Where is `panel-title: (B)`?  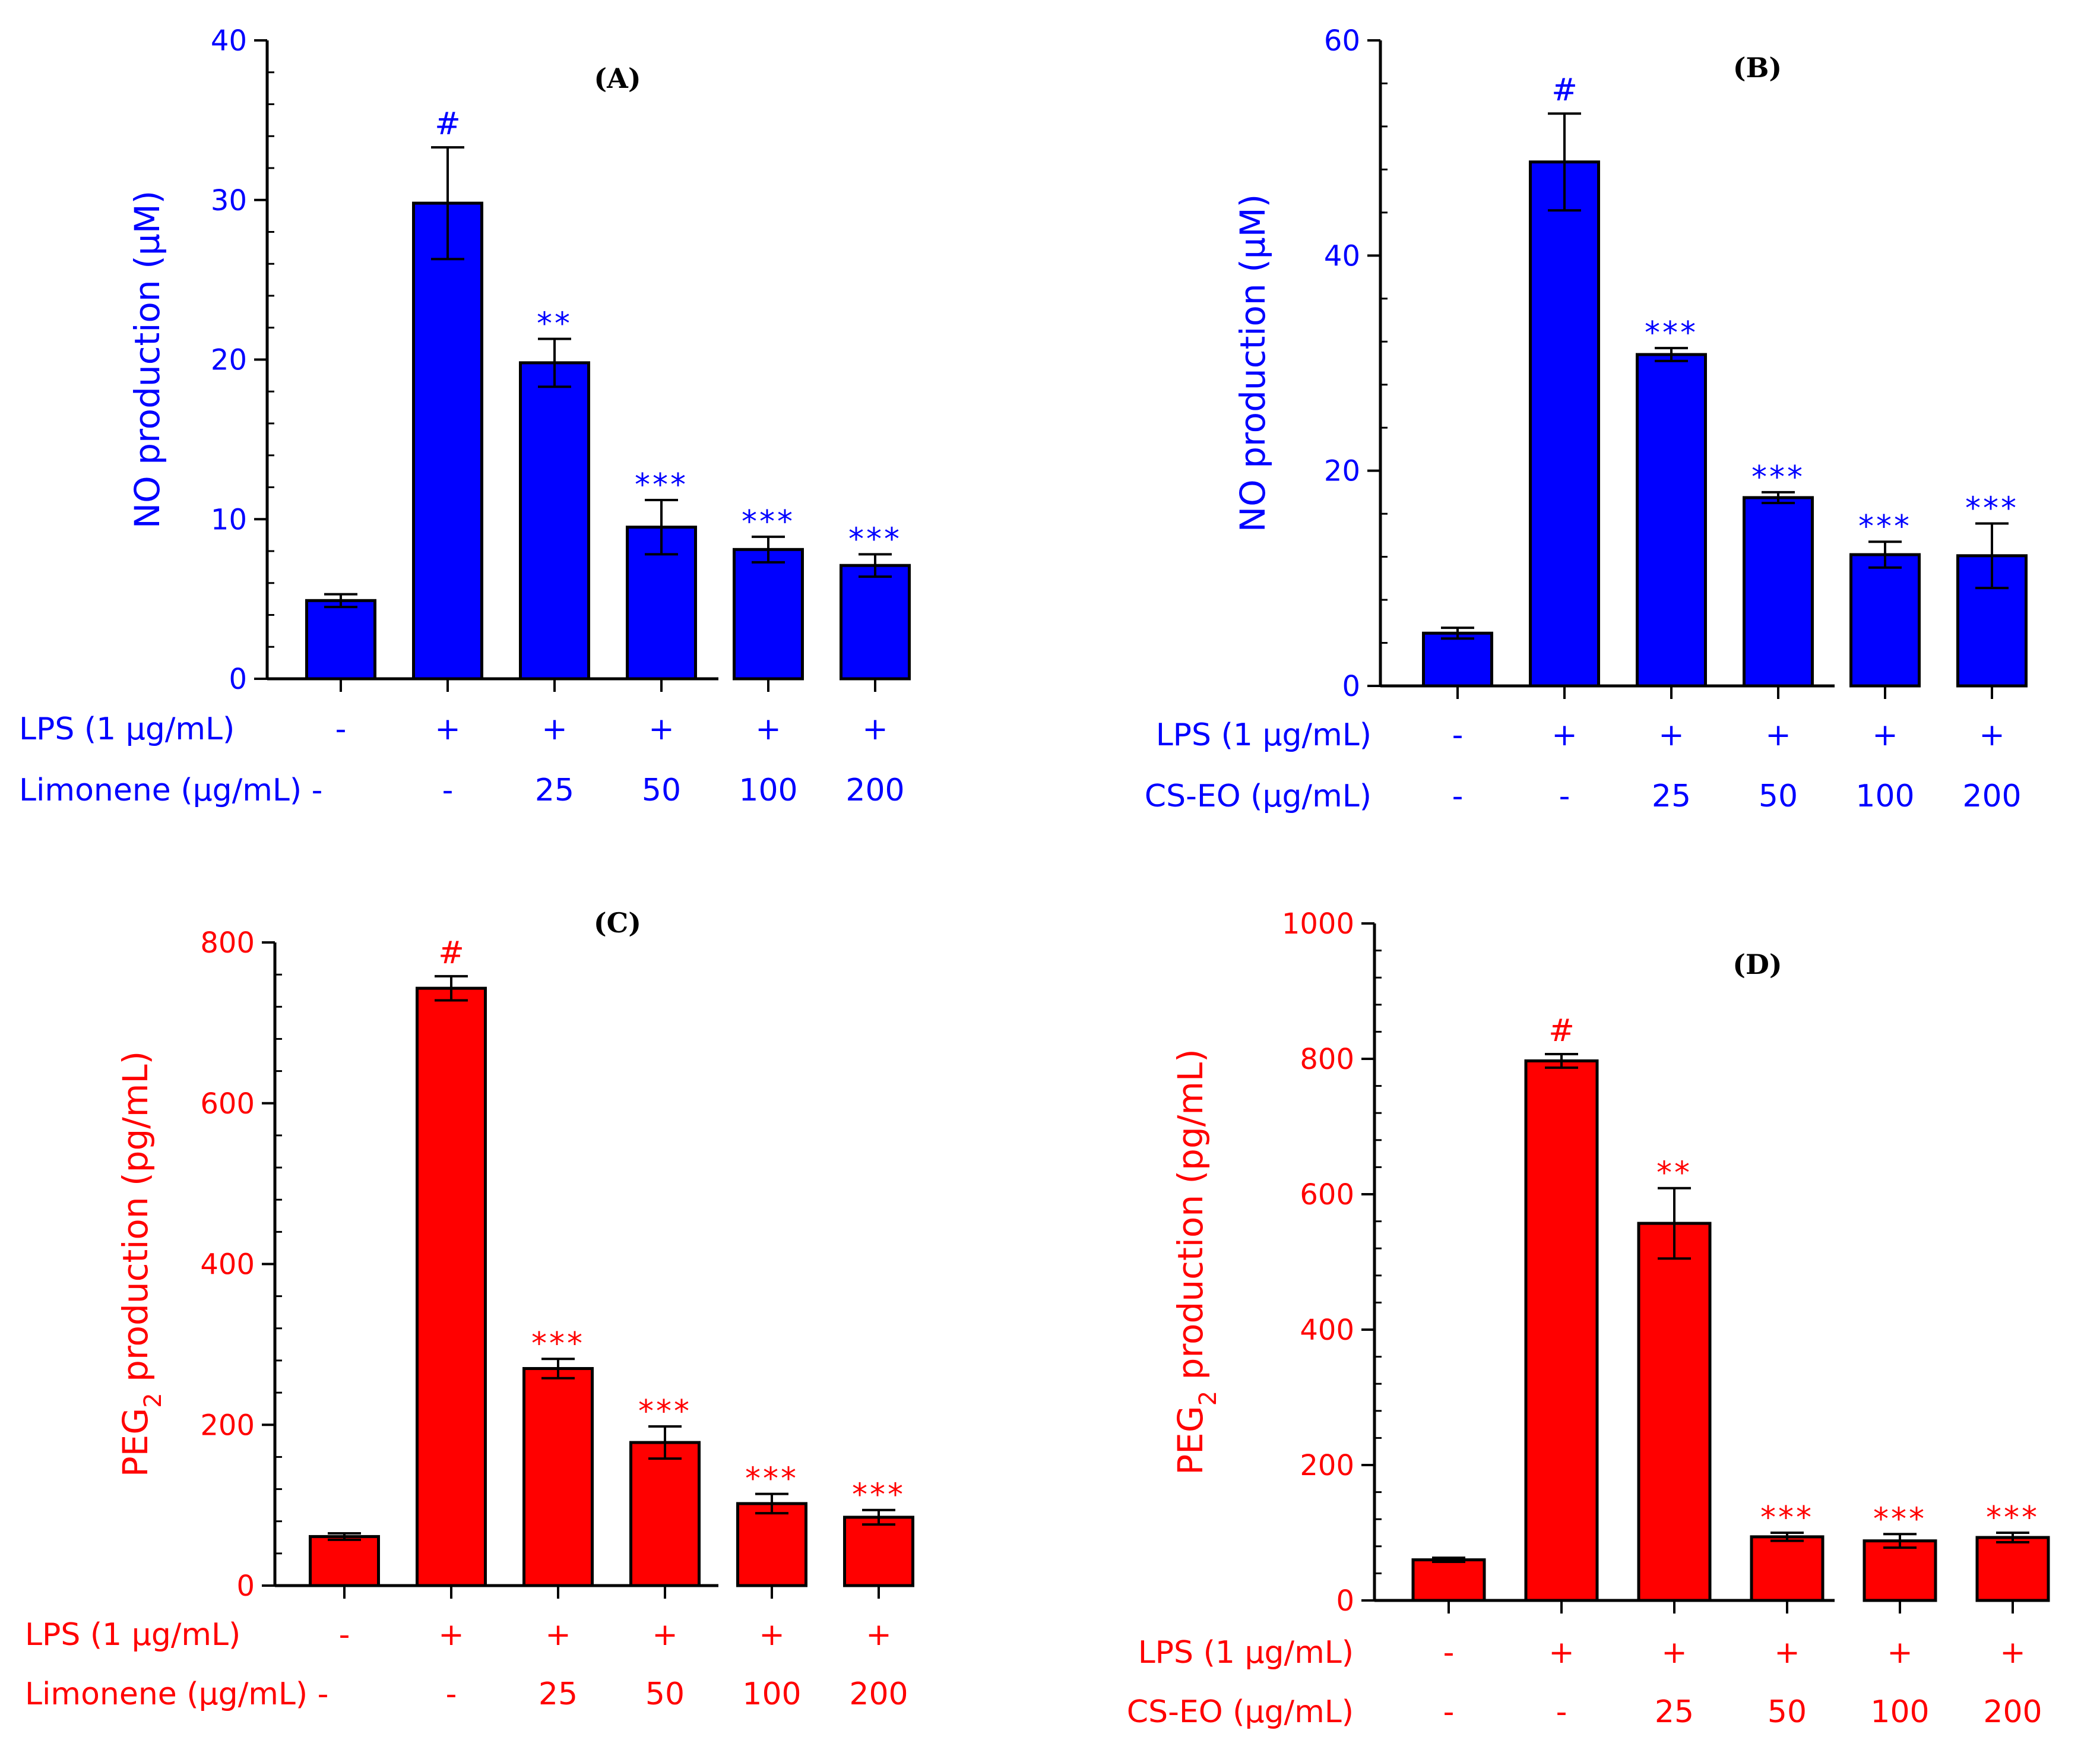
panel-title: (B) is located at coordinates (1758, 68).